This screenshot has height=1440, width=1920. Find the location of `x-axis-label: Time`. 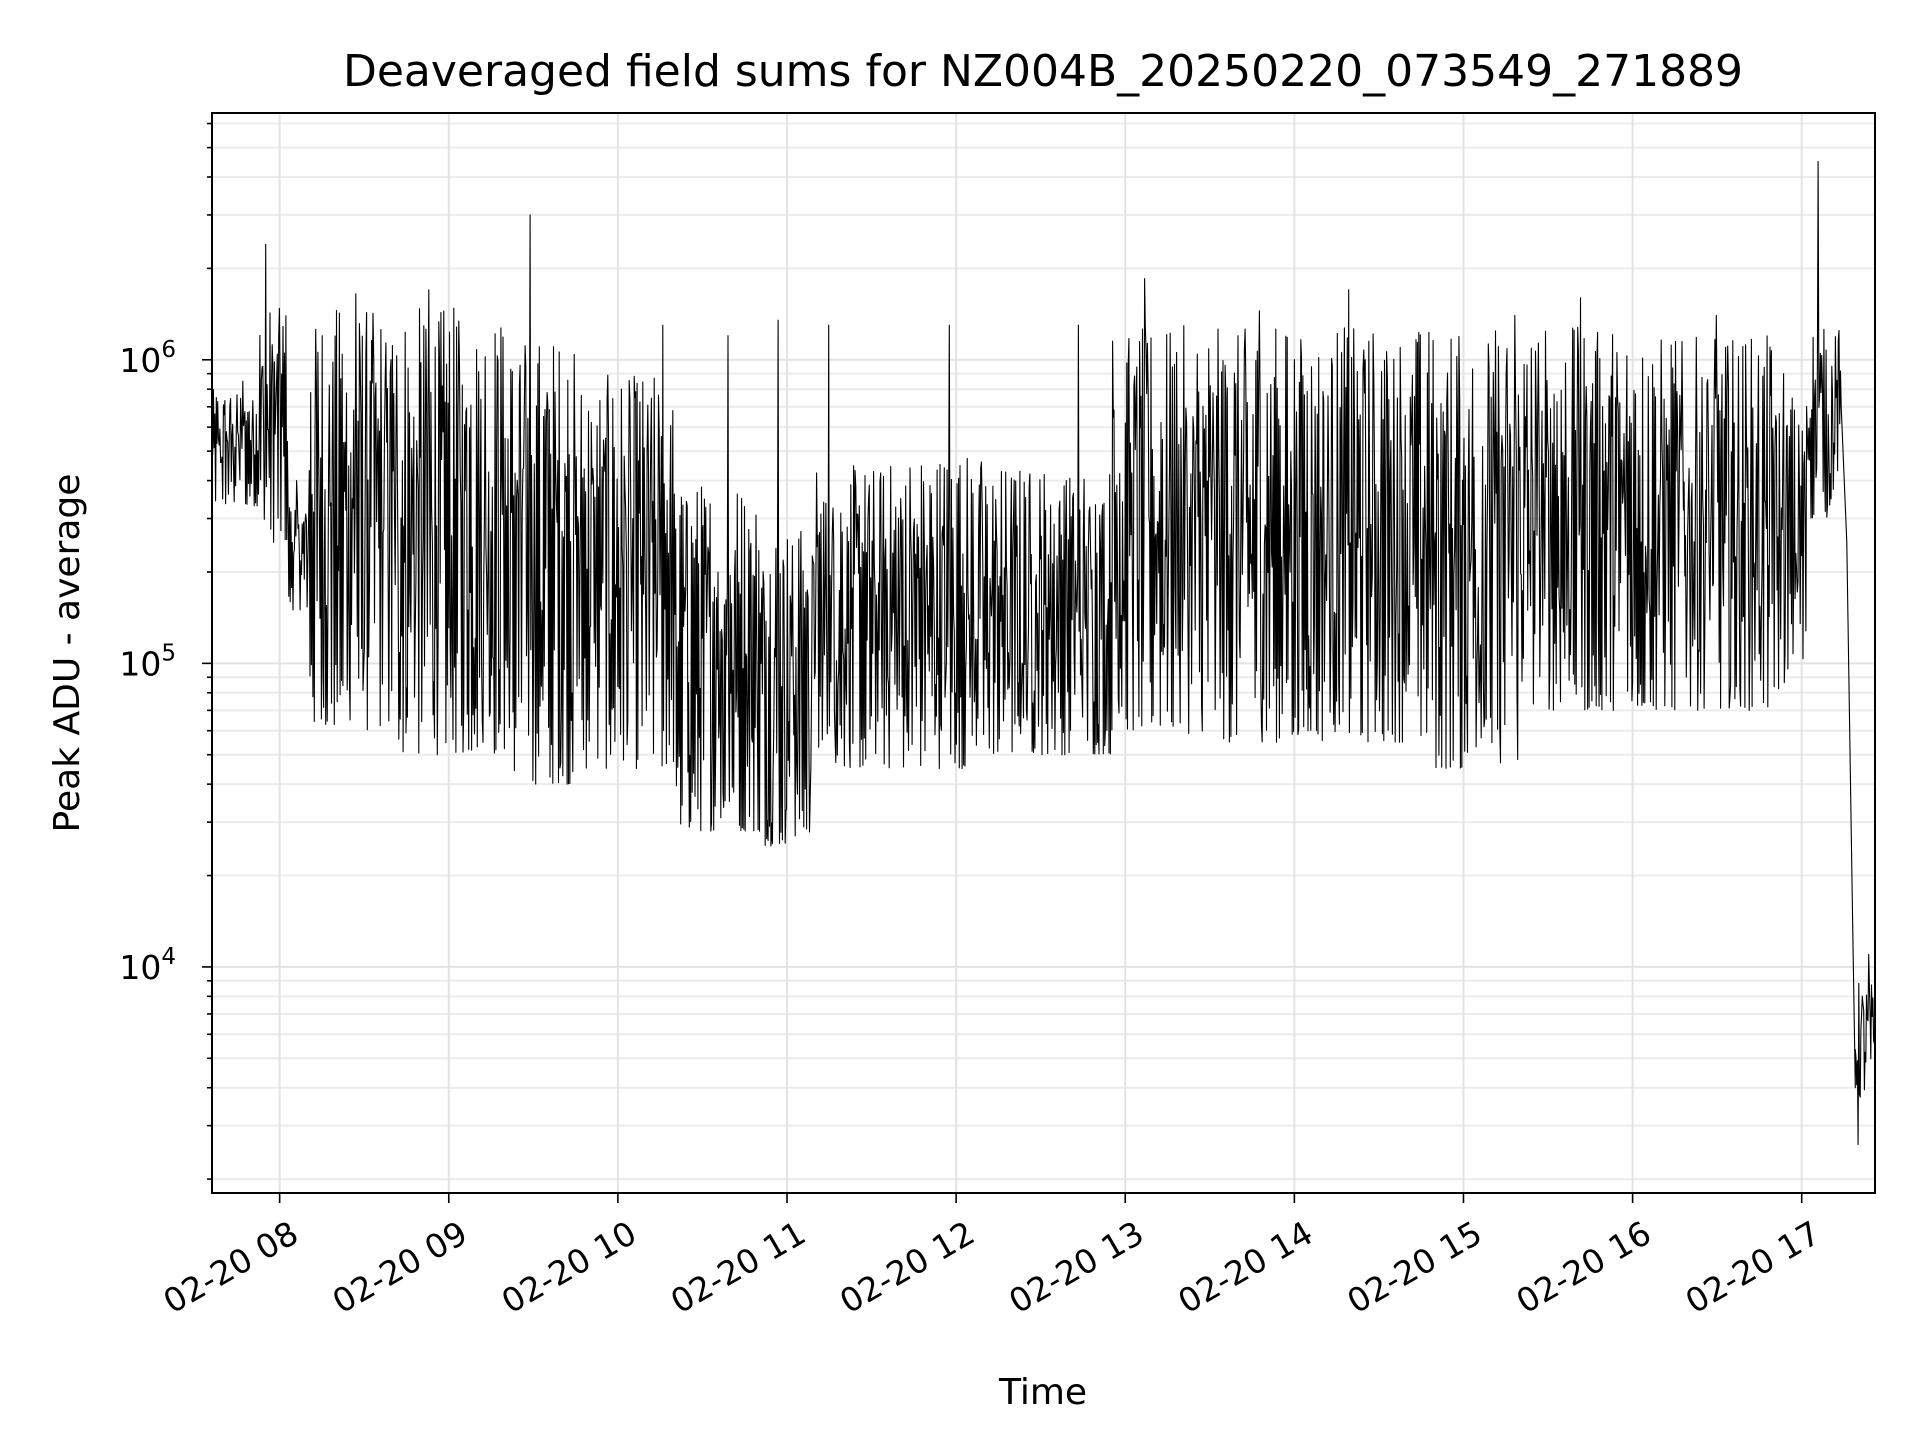

x-axis-label: Time is located at coordinates (1042, 1392).